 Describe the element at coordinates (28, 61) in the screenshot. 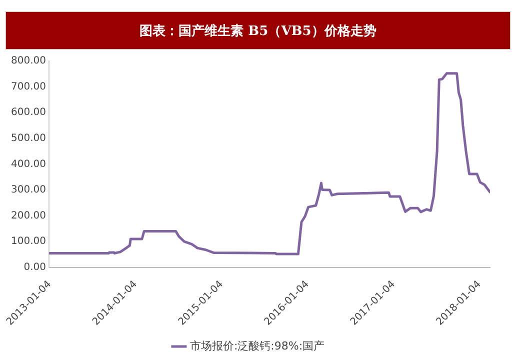

I see `y-tick-label: 800.00` at that location.